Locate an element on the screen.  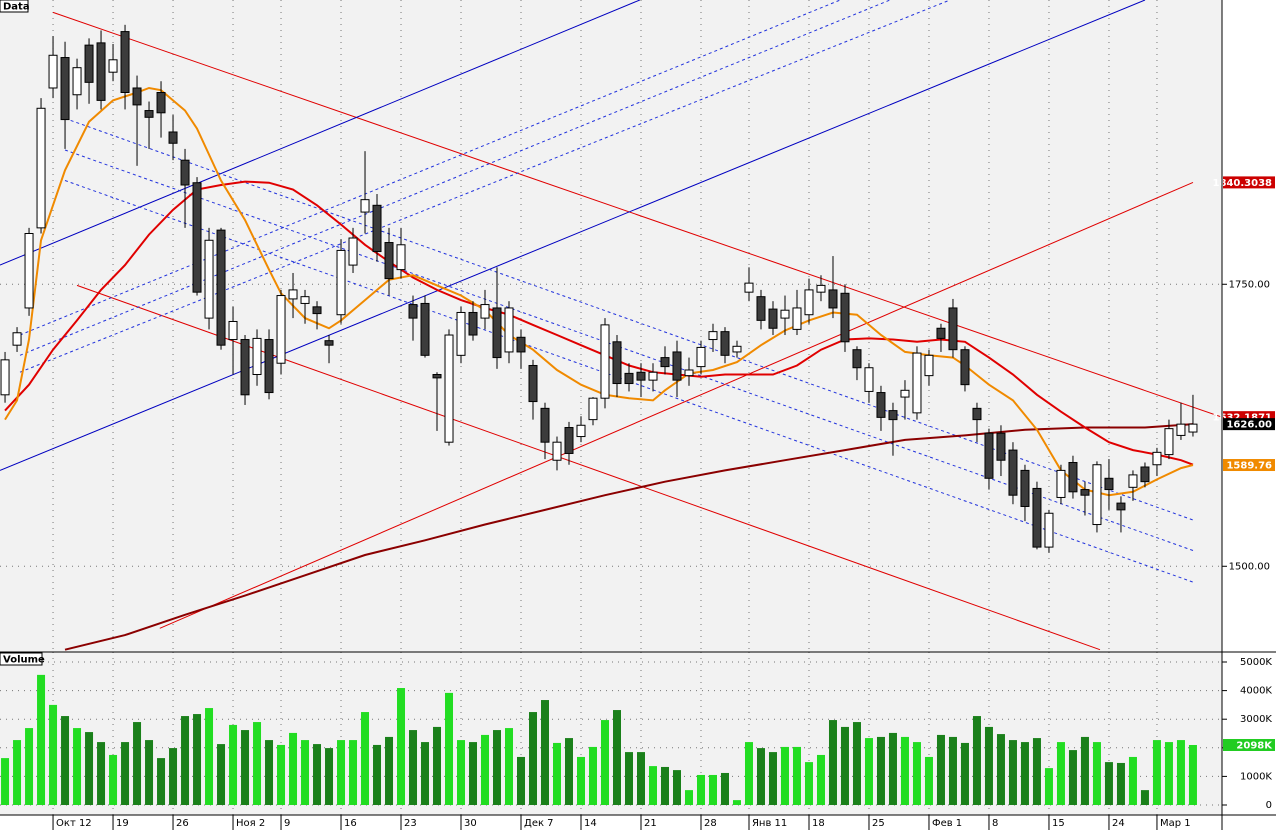
y-tick-label: 1500.00 is located at coordinates (1249, 566).